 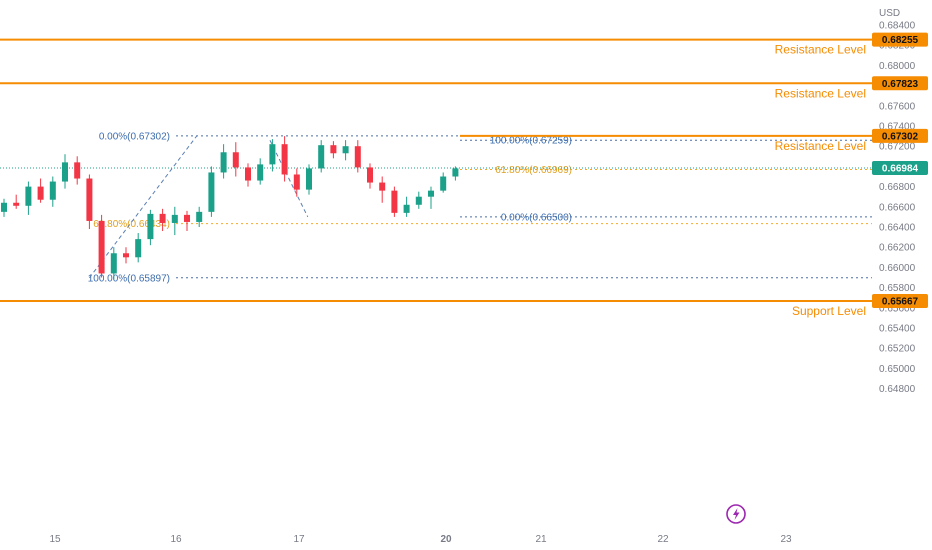 What do you see at coordinates (786, 539) in the screenshot?
I see `x-tick-label: 23` at bounding box center [786, 539].